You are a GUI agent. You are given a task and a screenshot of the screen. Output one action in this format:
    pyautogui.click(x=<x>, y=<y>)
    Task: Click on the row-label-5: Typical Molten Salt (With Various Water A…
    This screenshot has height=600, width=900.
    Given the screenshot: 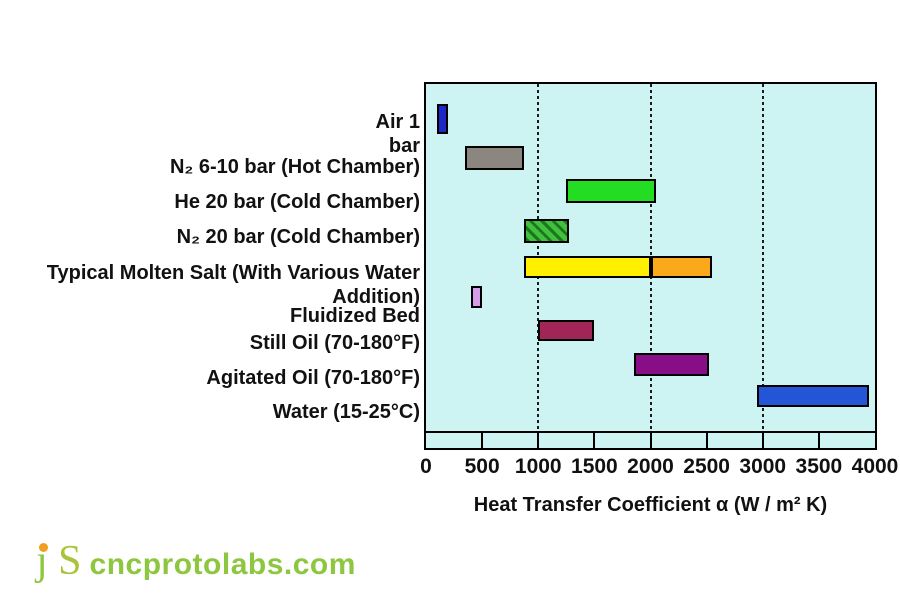 What is the action you would take?
    pyautogui.click(x=210, y=285)
    